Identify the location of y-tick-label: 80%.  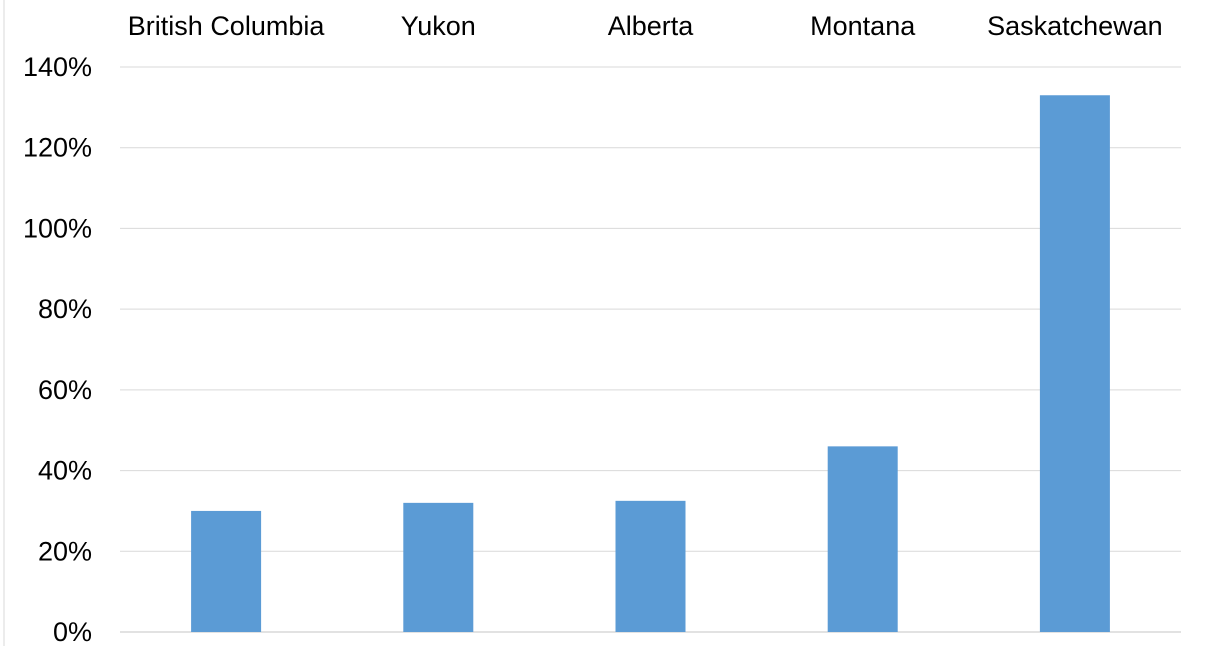
(65, 309).